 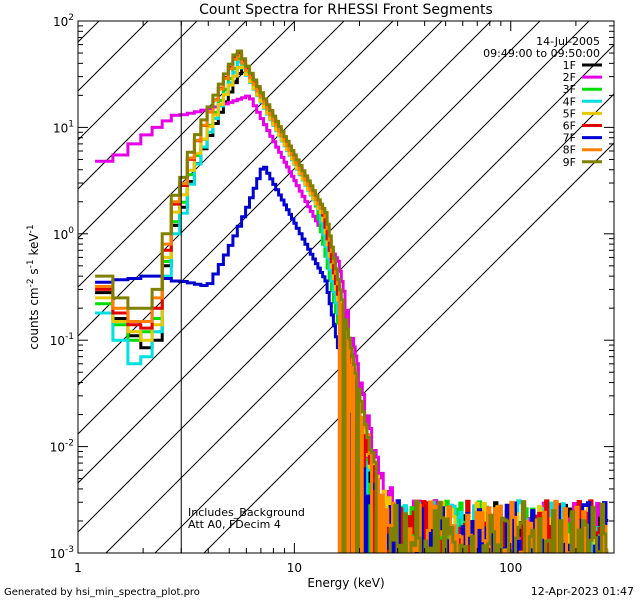 What do you see at coordinates (63, 21) in the screenshot?
I see `y-tick-label: 10²` at bounding box center [63, 21].